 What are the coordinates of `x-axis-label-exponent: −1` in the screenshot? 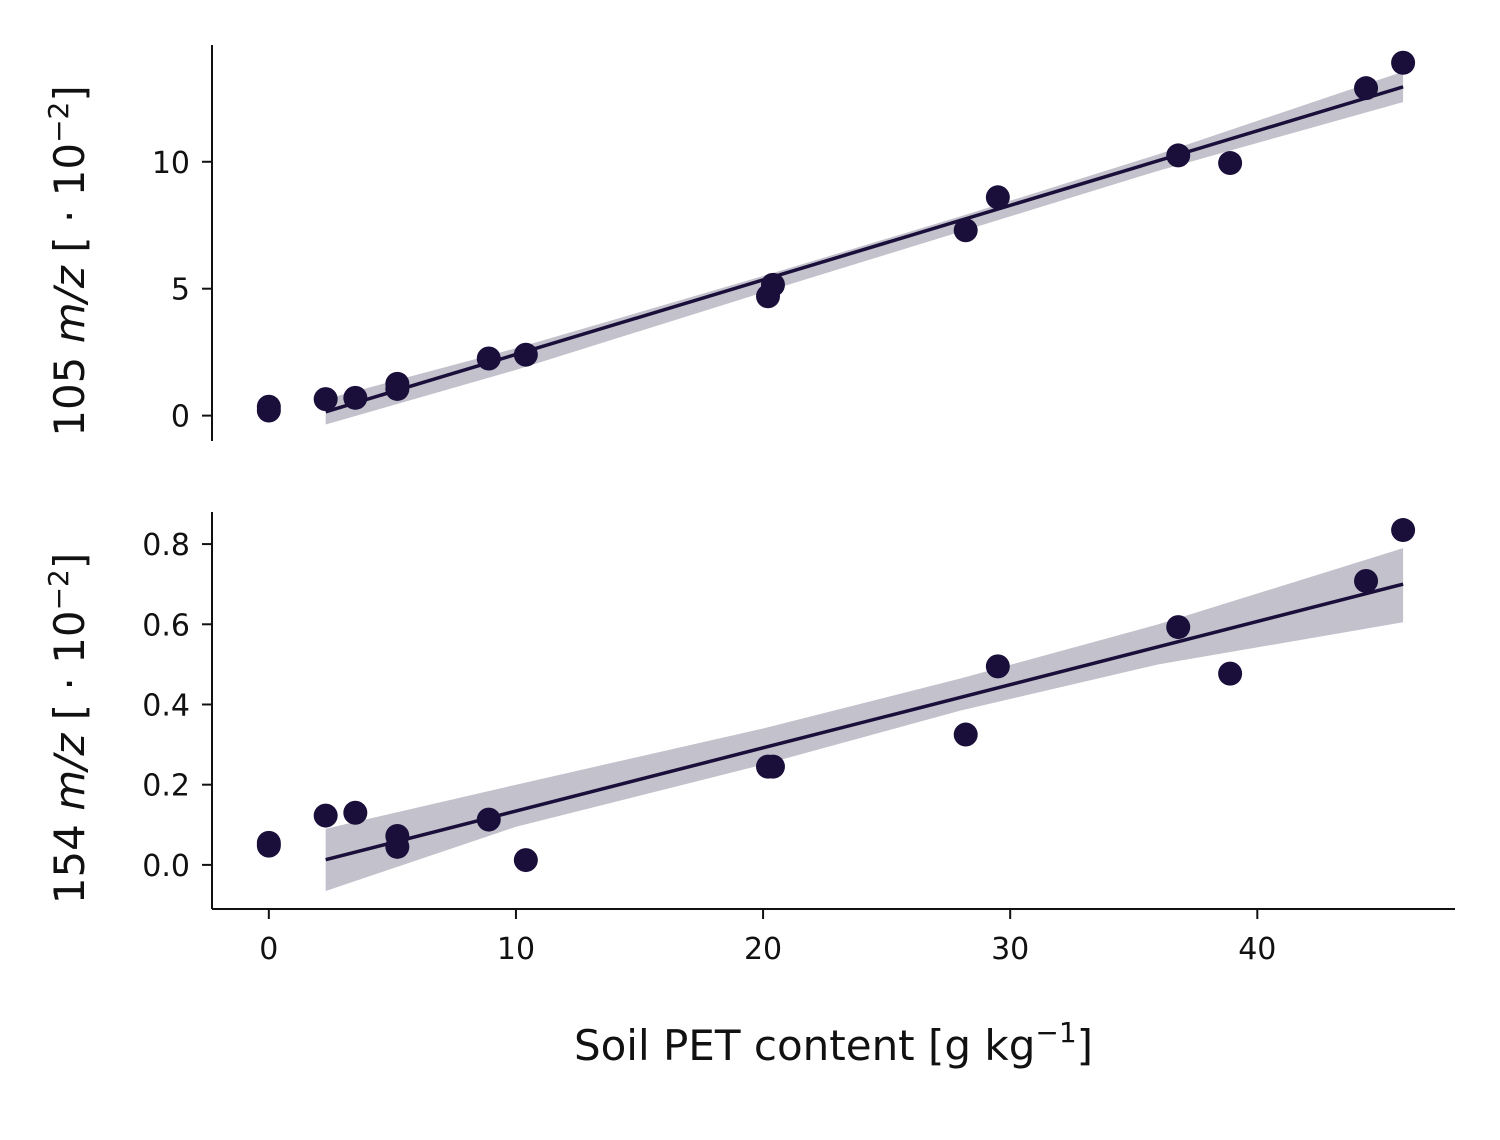 It's located at (1055, 1032).